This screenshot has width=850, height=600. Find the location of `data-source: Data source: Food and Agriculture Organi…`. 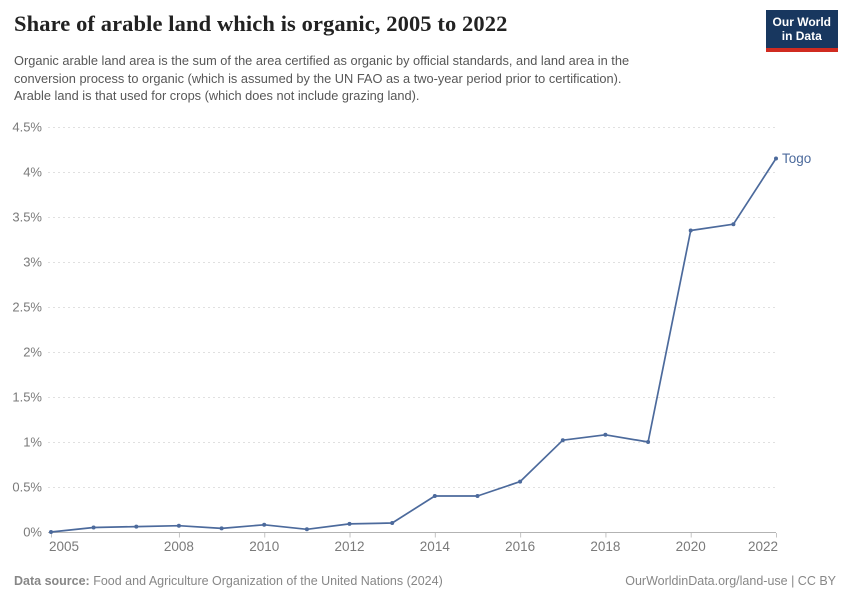

data-source: Data source: Food and Agriculture Organi… is located at coordinates (228, 581).